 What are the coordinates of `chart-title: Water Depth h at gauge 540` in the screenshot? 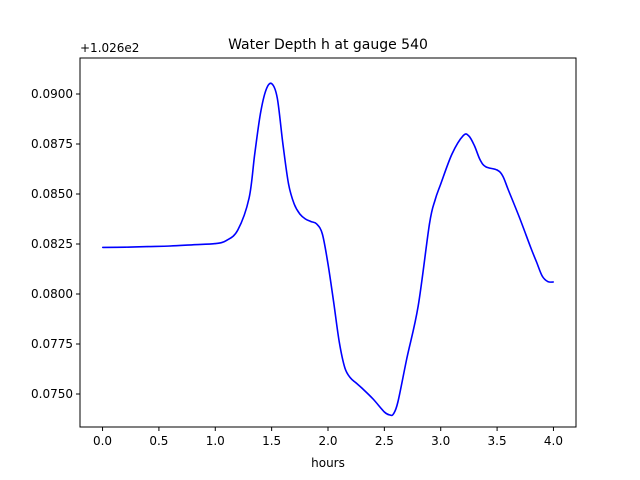 It's located at (328, 45).